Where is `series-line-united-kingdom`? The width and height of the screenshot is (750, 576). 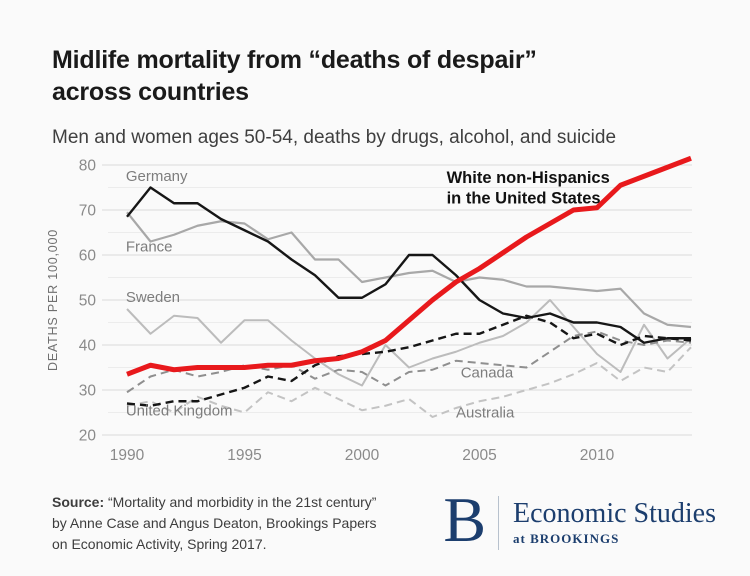
series-line-united-kingdom is located at coordinates (409, 360).